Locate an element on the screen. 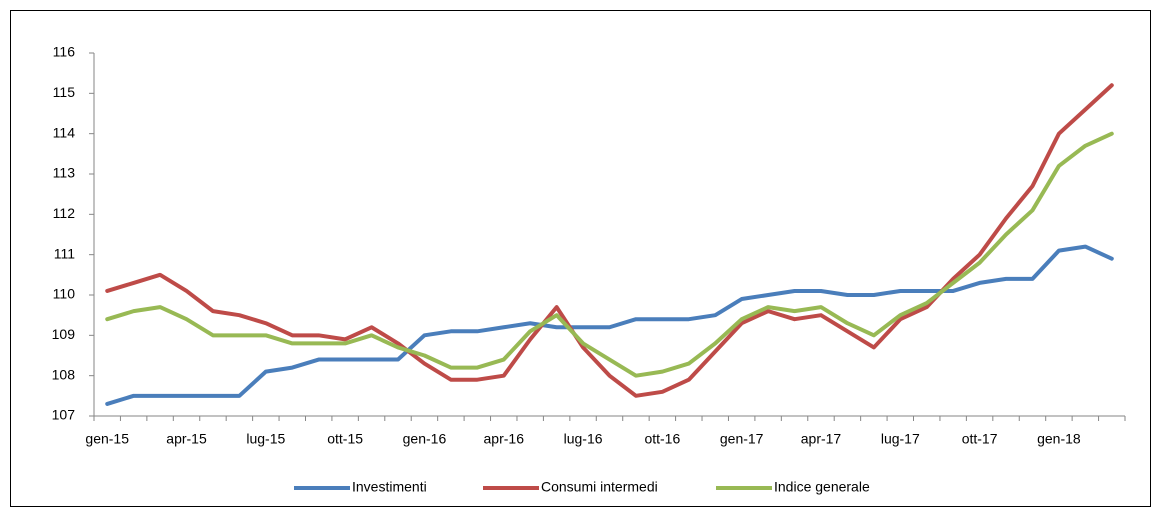 Image resolution: width=1161 pixels, height=517 pixels. x-tick-label: gen-17 is located at coordinates (742, 439).